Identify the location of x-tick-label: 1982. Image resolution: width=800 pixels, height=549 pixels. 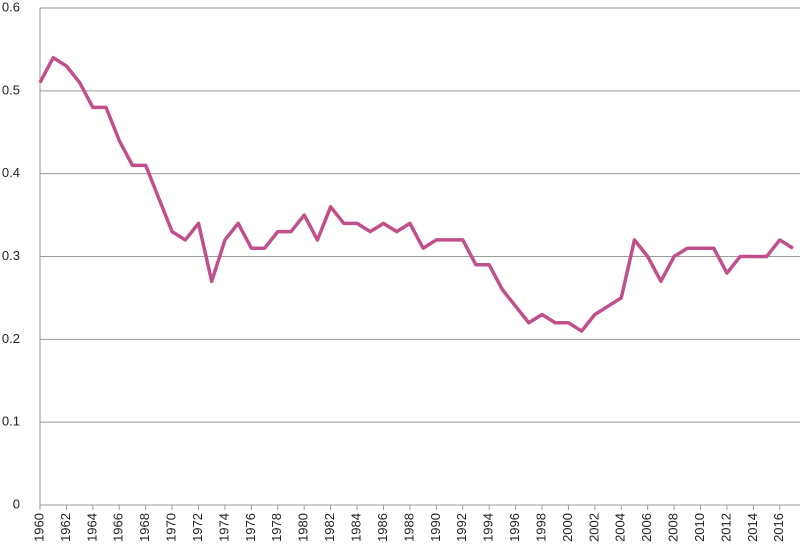
(329, 527).